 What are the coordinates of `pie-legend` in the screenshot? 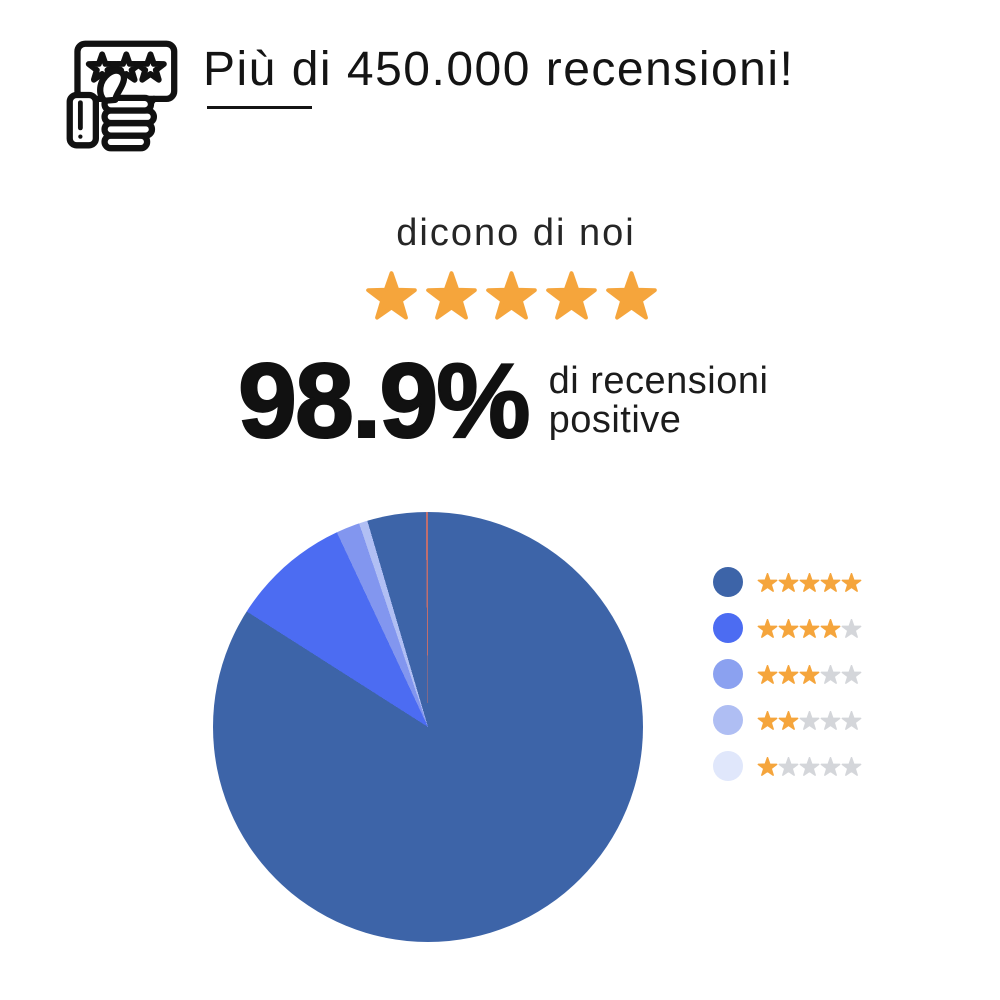 It's located at (787, 674).